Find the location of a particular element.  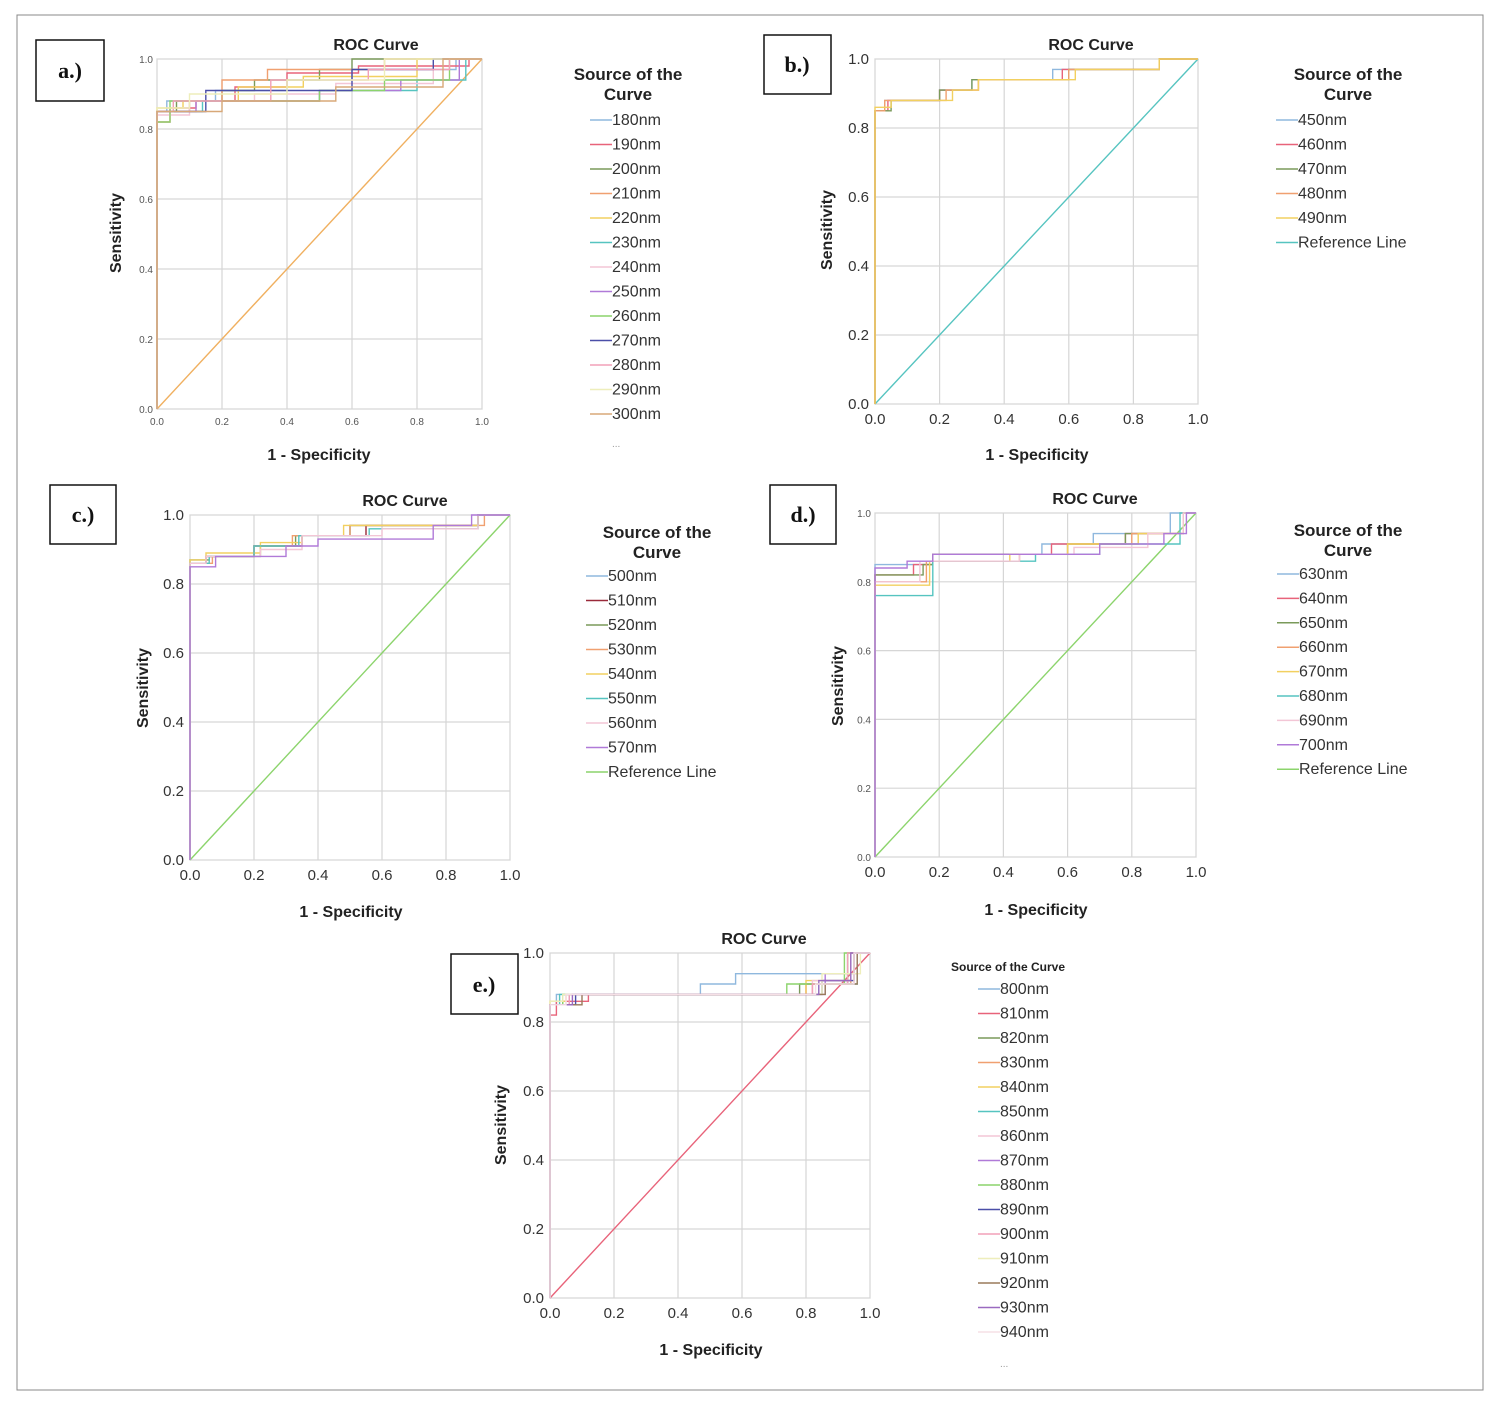

legend-item: 800nm is located at coordinates (1024, 989).